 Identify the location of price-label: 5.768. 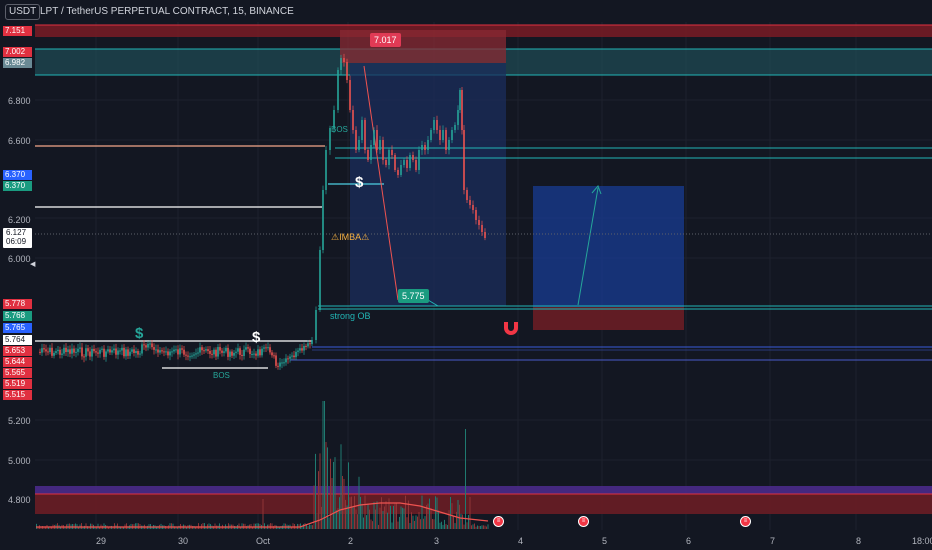
(17, 316).